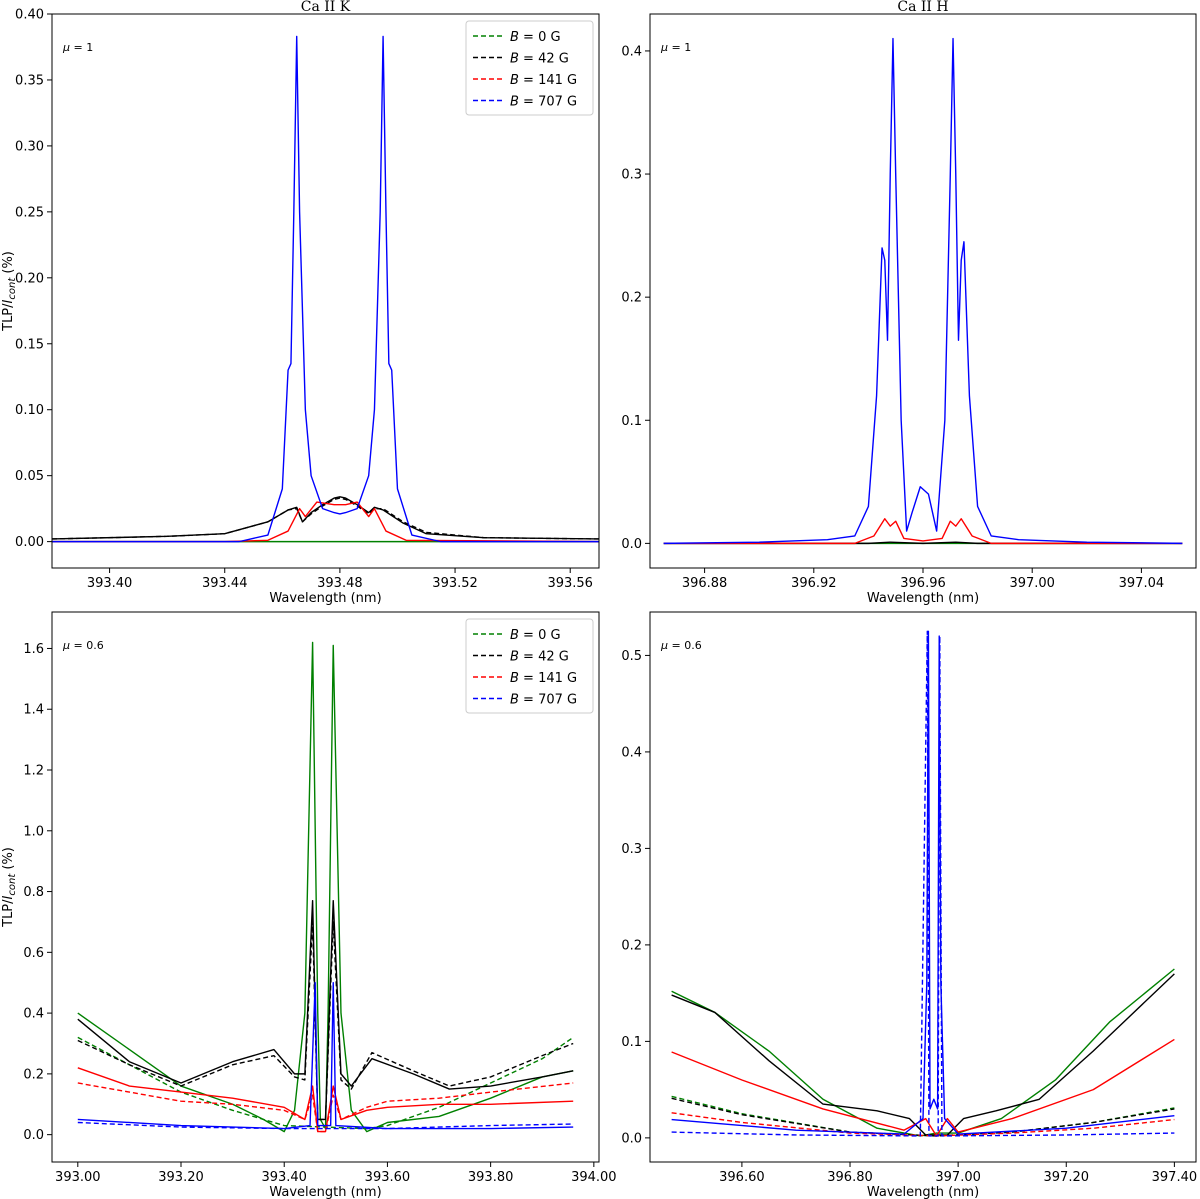 The height and width of the screenshot is (1199, 1200). Describe the element at coordinates (491, 1177) in the screenshot. I see `x-tick-label: 393.80` at that location.